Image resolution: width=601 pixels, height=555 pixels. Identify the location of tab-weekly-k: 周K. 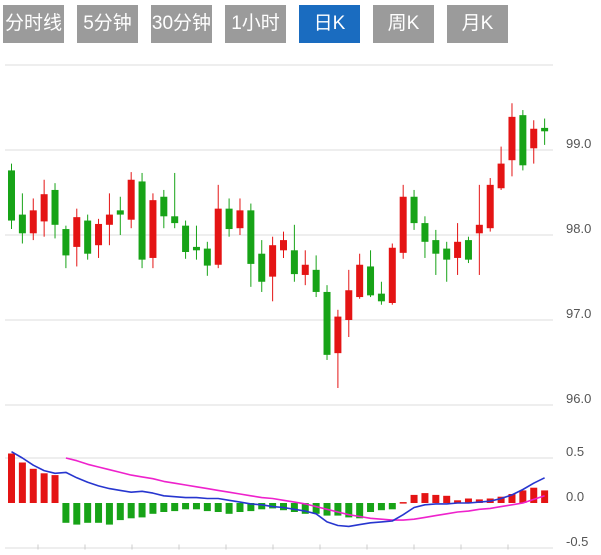
(403, 24).